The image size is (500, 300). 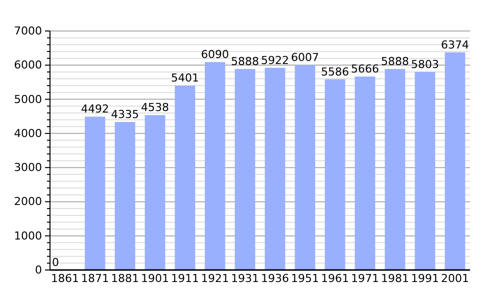 I want to click on x-tick-label: 1861, so click(x=65, y=278).